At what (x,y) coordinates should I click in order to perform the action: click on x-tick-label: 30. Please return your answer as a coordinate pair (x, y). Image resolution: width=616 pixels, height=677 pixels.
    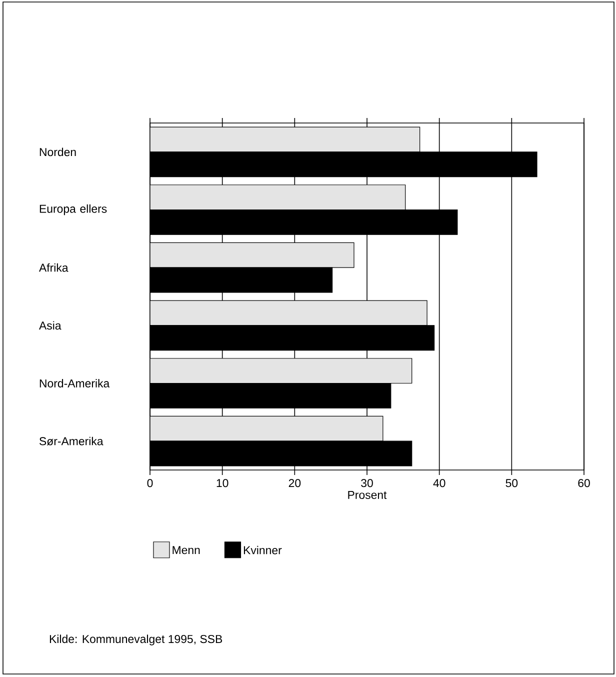
    Looking at the image, I should click on (367, 483).